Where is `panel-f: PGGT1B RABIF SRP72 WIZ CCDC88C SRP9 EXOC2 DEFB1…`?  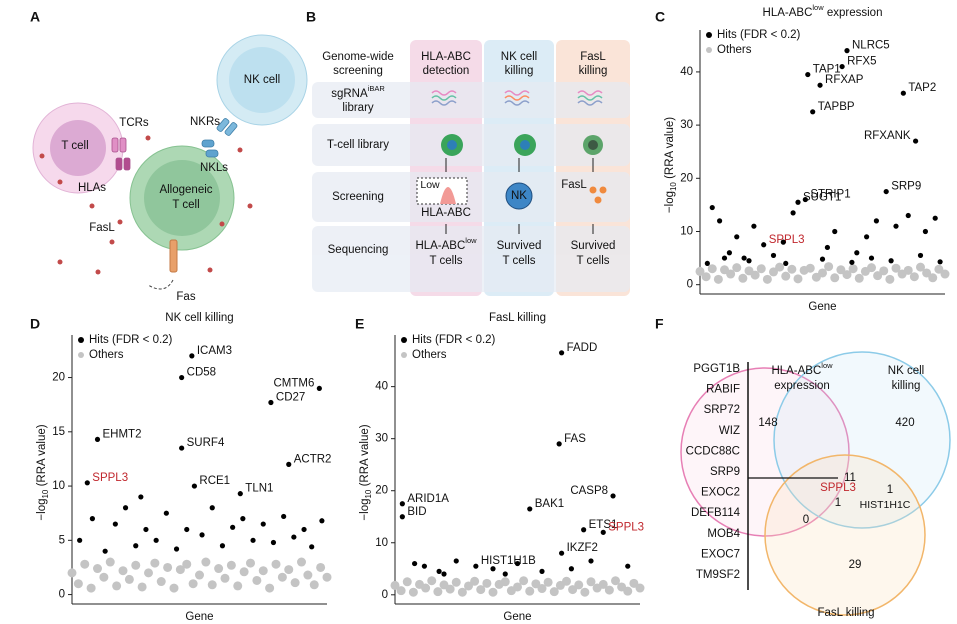 panel-f: PGGT1B RABIF SRP72 WIZ CCDC88C SRP9 EXOC2 DEFB1… is located at coordinates (815, 485).